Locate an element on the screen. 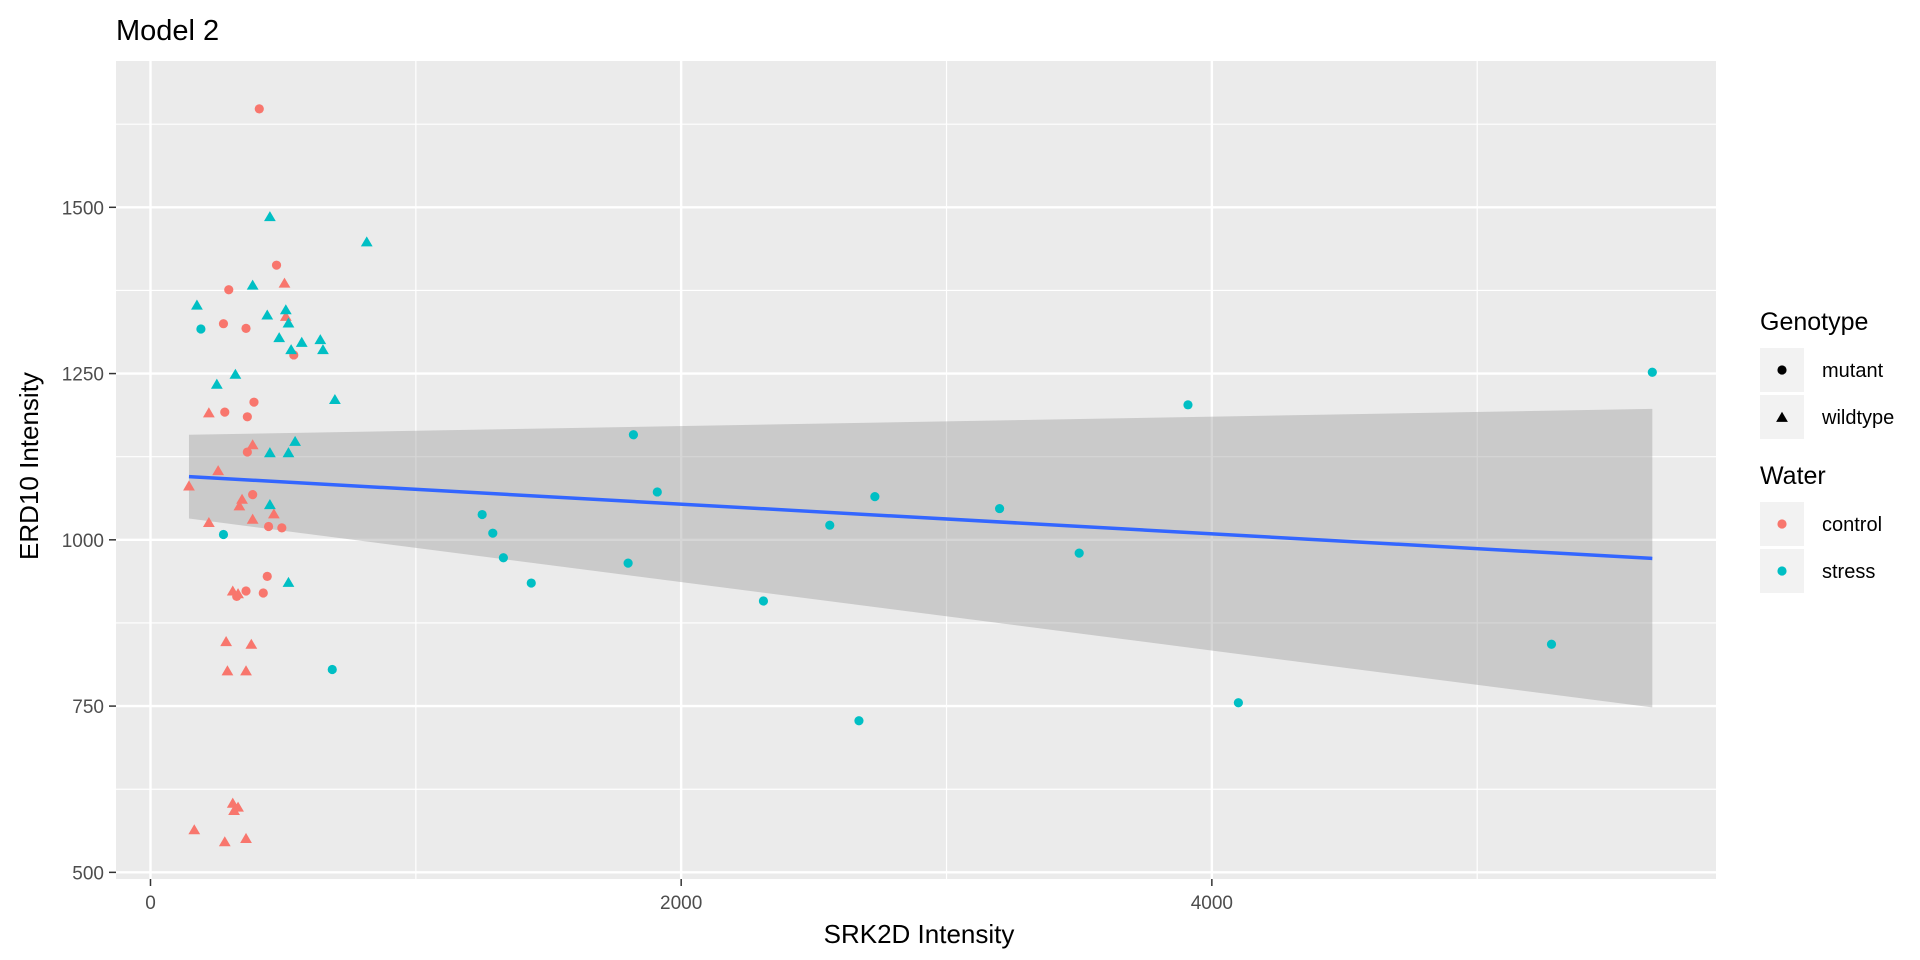  legend-label: stress is located at coordinates (1848, 572).